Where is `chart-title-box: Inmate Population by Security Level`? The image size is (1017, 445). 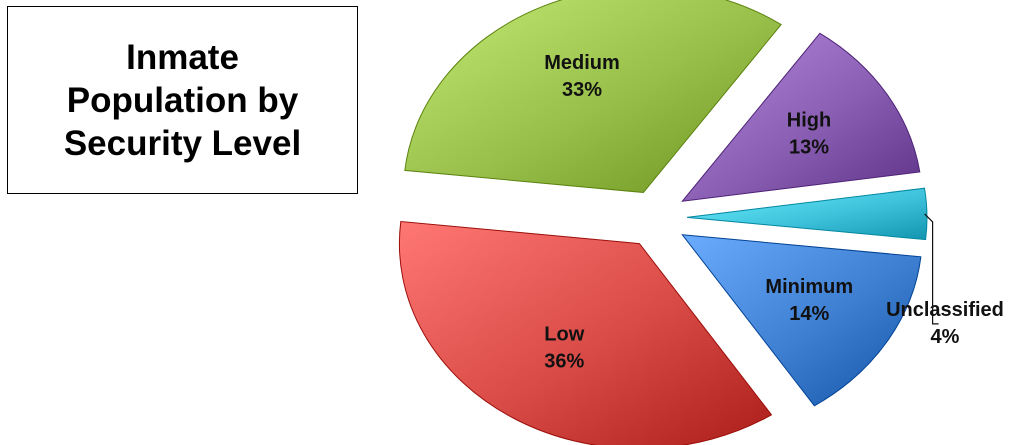 chart-title-box: Inmate Population by Security Level is located at coordinates (182, 100).